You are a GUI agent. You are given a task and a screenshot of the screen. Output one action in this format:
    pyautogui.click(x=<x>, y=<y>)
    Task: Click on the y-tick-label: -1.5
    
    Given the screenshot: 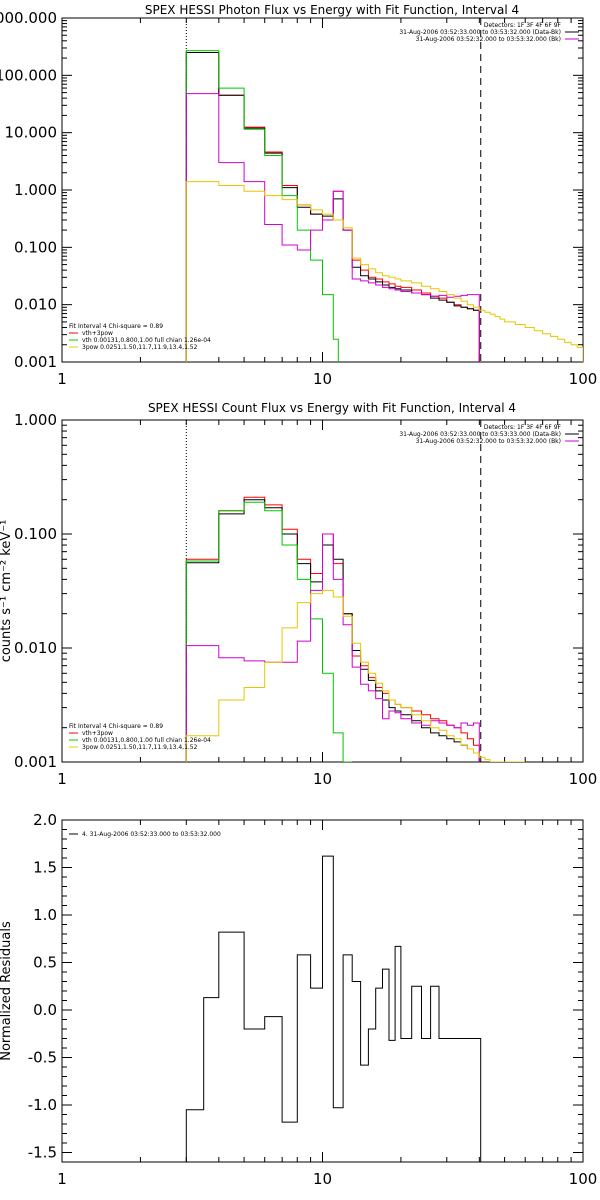 What is the action you would take?
    pyautogui.click(x=42, y=1153)
    